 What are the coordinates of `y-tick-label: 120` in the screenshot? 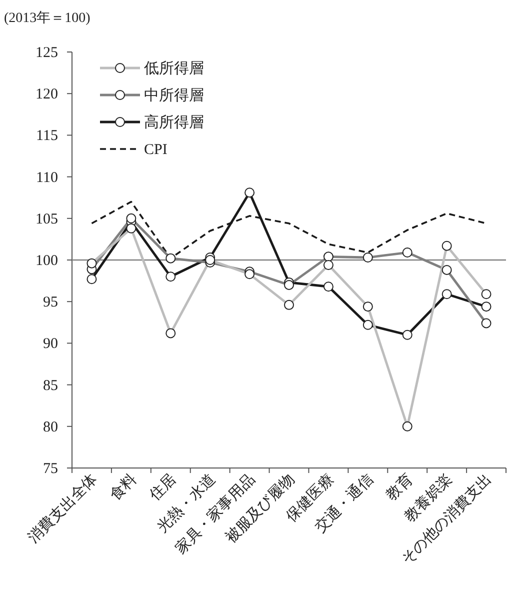 It's located at (47, 94).